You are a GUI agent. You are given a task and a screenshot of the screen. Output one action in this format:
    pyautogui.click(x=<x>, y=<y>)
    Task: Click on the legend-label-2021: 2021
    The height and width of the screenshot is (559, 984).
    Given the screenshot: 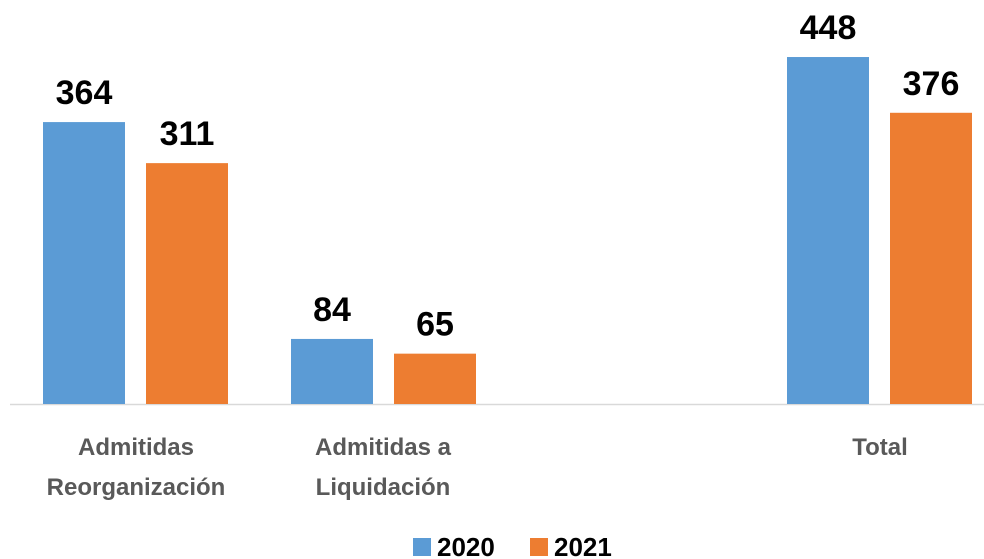 What is the action you would take?
    pyautogui.click(x=583, y=545)
    